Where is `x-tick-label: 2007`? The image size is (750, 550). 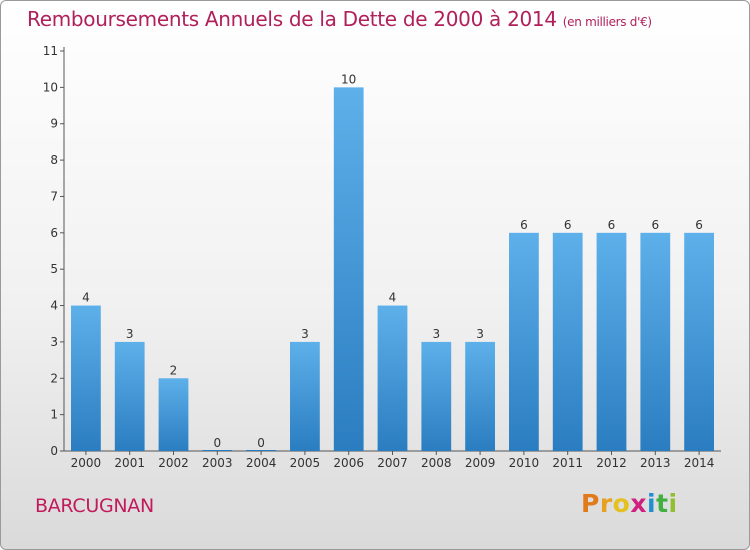
x-tick-label: 2007 is located at coordinates (392, 463).